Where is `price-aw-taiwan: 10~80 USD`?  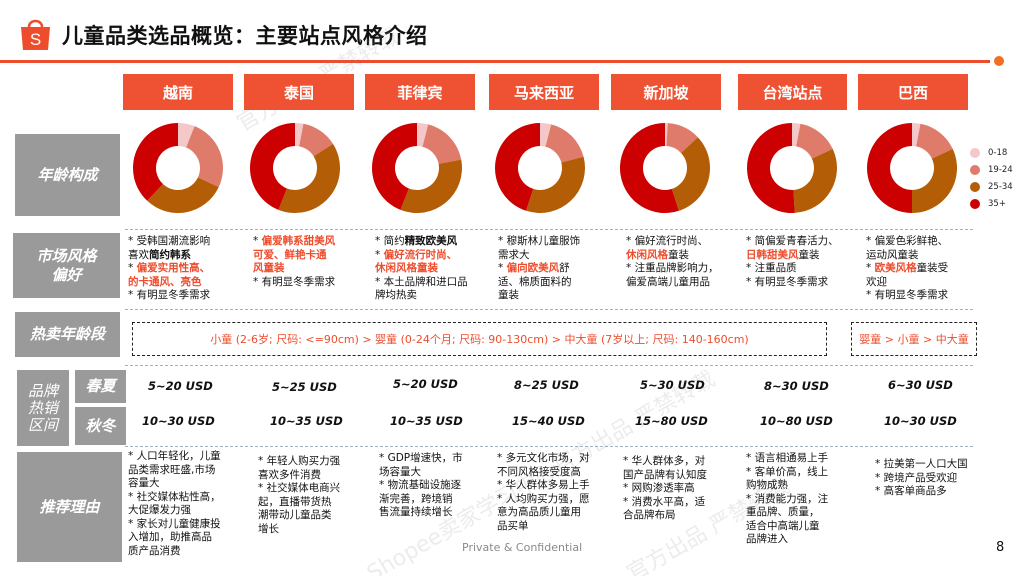 price-aw-taiwan: 10~80 USD is located at coordinates (796, 421).